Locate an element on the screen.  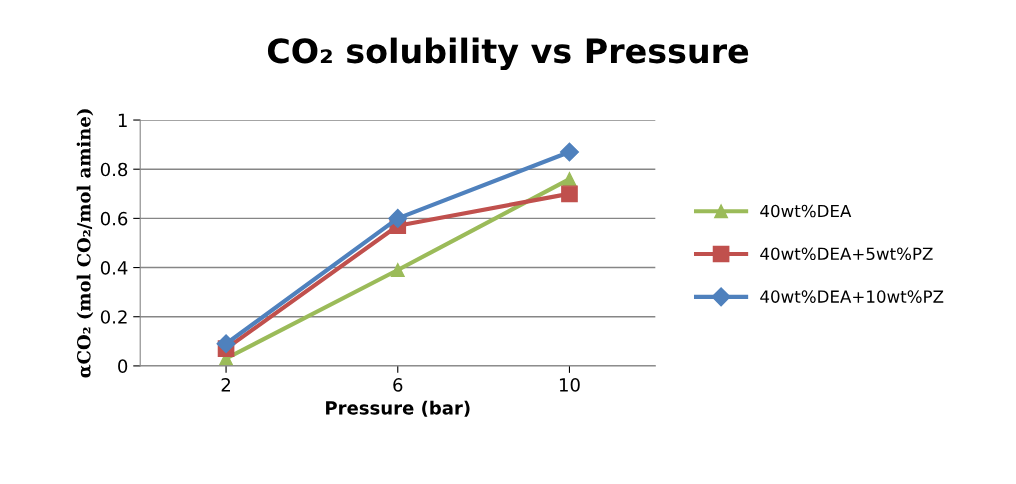
y-tick-label: 0 is located at coordinates (123, 366).